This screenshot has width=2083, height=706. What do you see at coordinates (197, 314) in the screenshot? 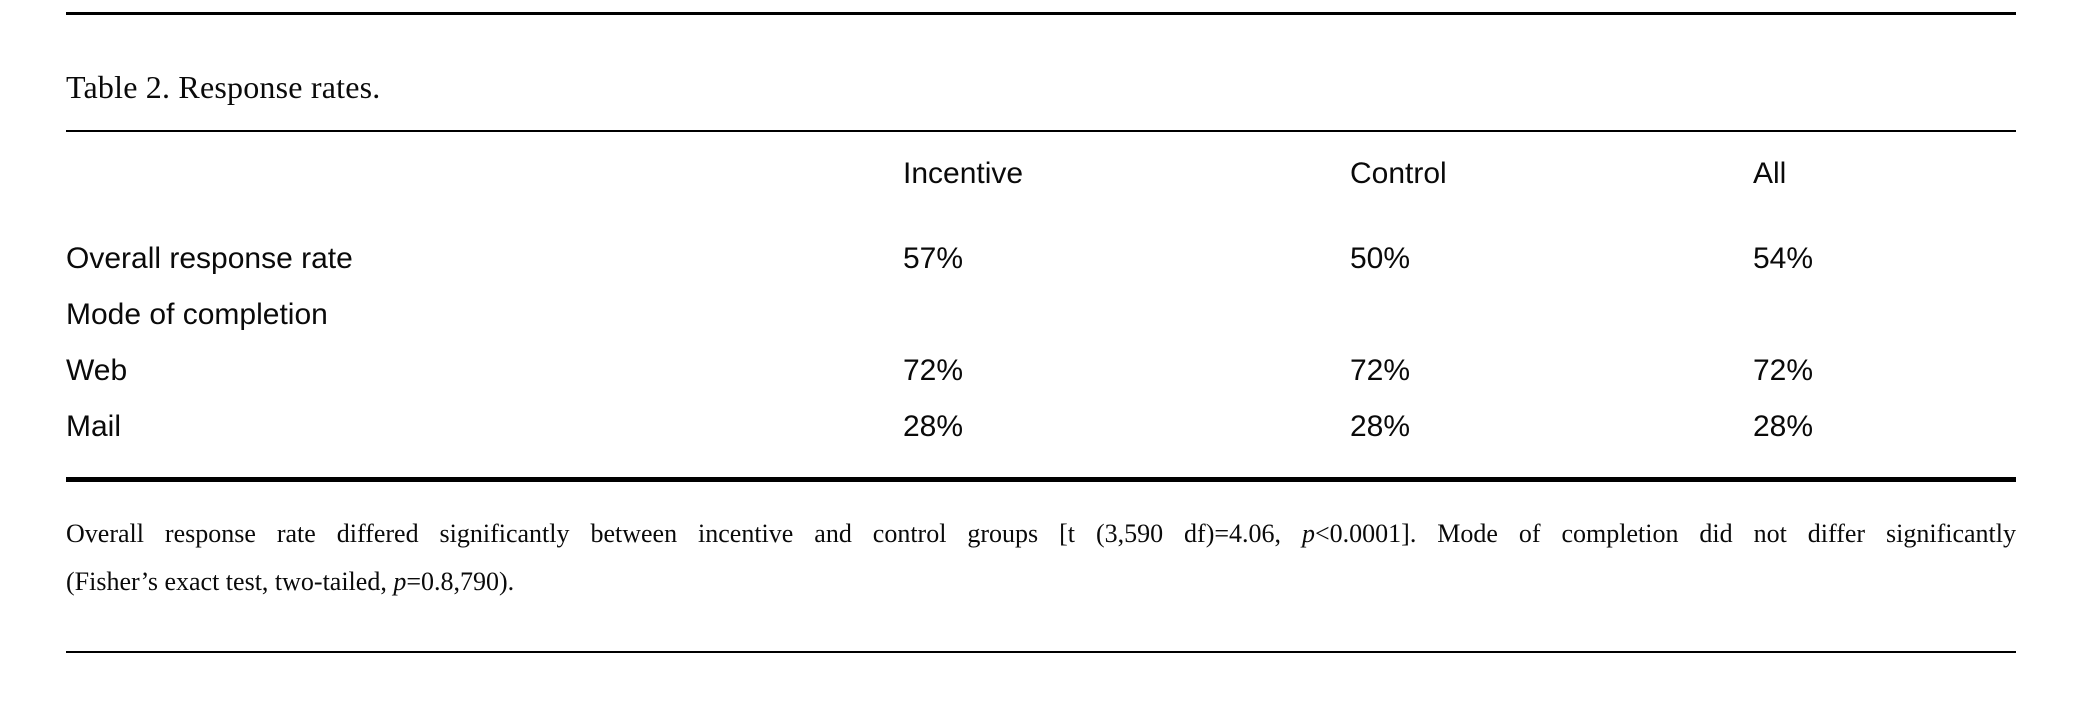
I see `row-label: Mode of completion` at bounding box center [197, 314].